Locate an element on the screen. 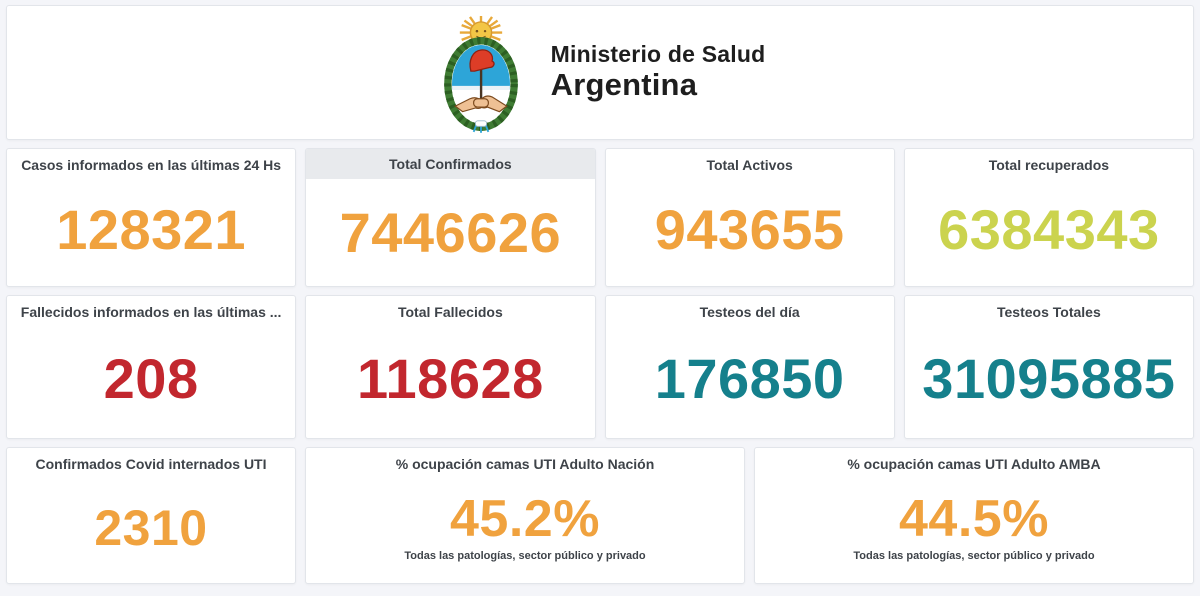  panel-total-fallecidos: Total Fallecidos 118628 is located at coordinates (450, 367).